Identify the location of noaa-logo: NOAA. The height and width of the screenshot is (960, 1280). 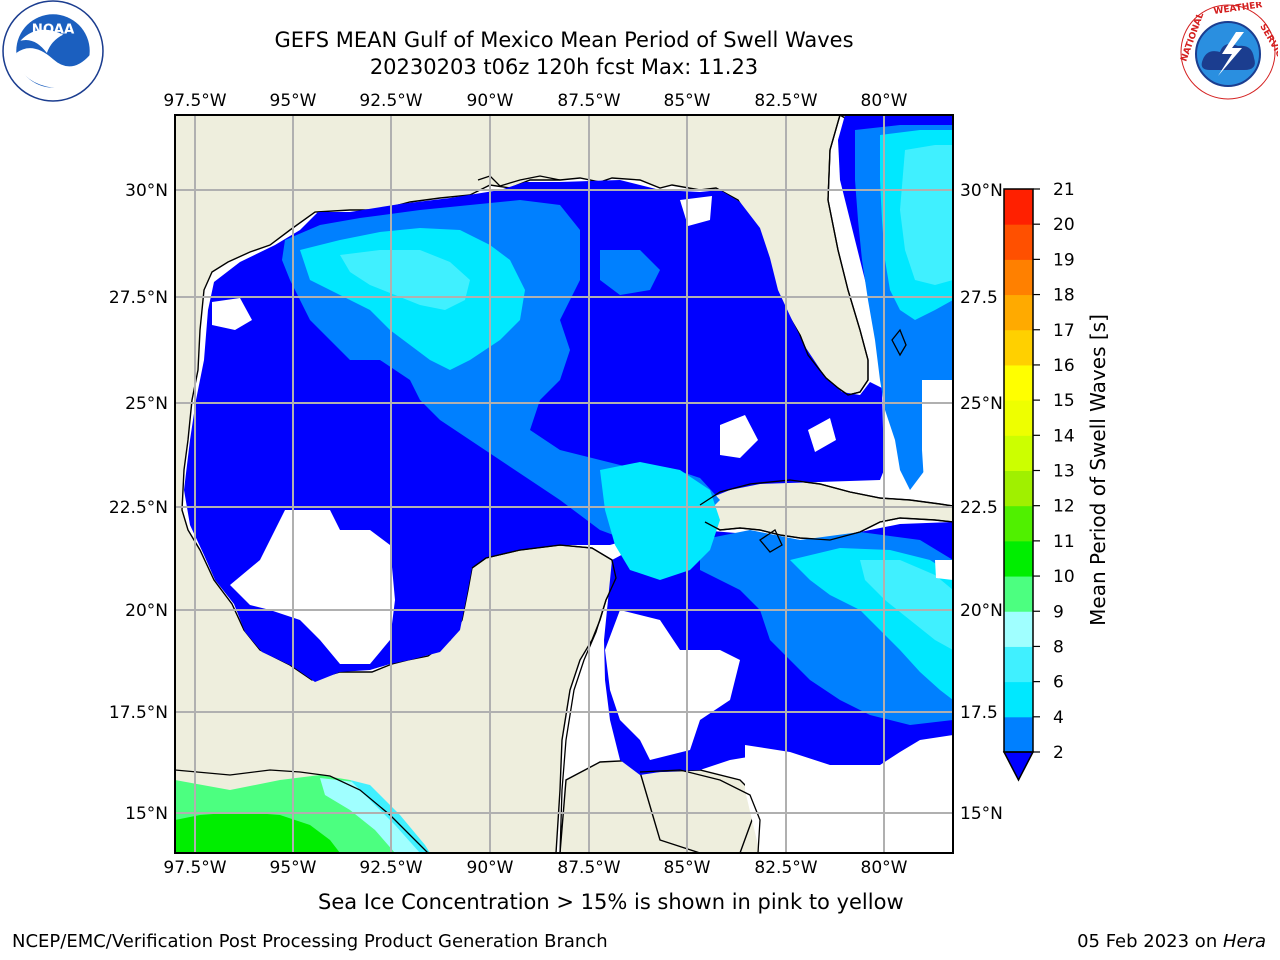
(53, 51).